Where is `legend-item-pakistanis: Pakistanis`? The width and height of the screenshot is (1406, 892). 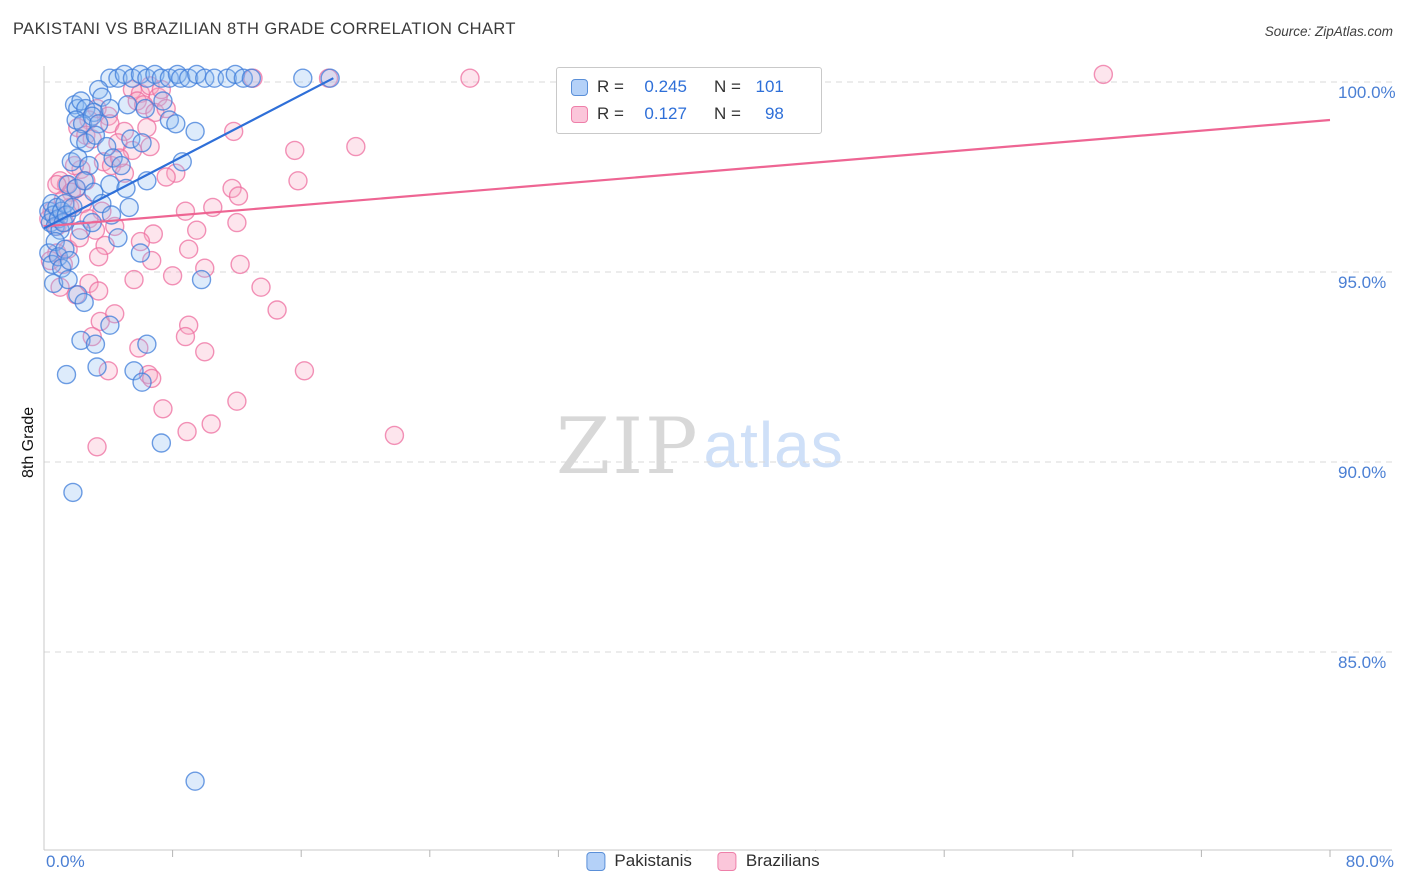 legend-item-pakistanis: Pakistanis is located at coordinates (639, 861).